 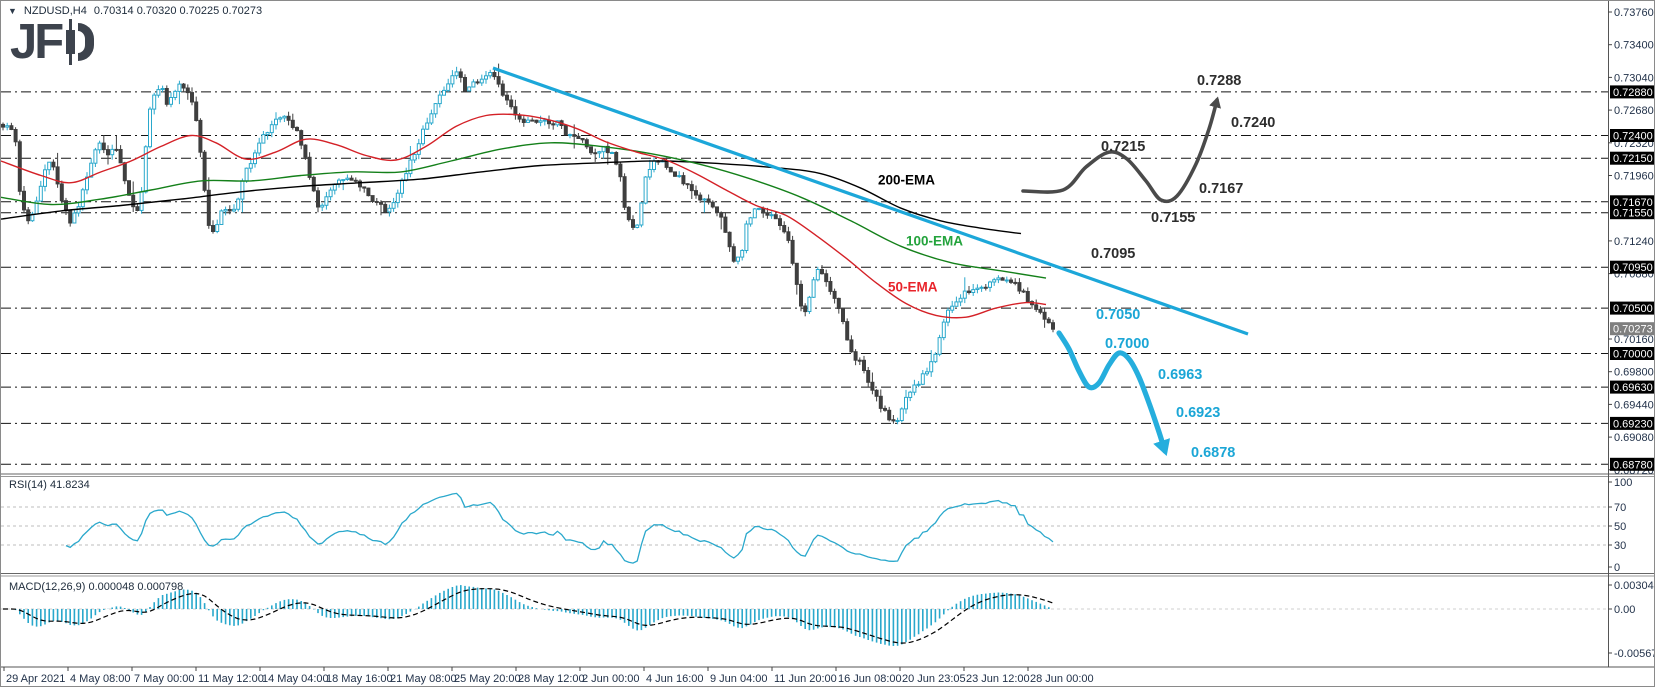 I want to click on ema-name-label: 200-EMA, so click(x=906, y=180).